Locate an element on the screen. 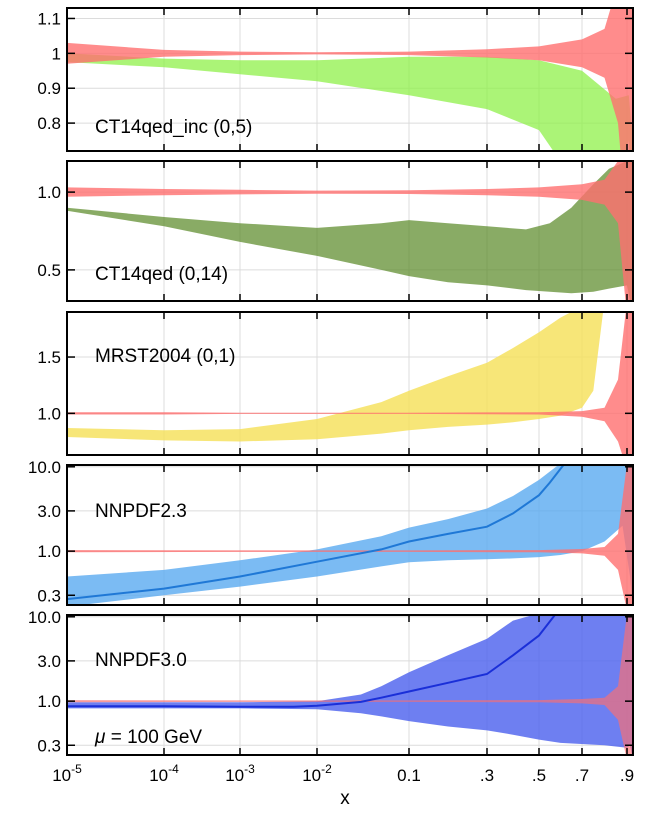  x-tick-label: 10⁻² is located at coordinates (317, 773).